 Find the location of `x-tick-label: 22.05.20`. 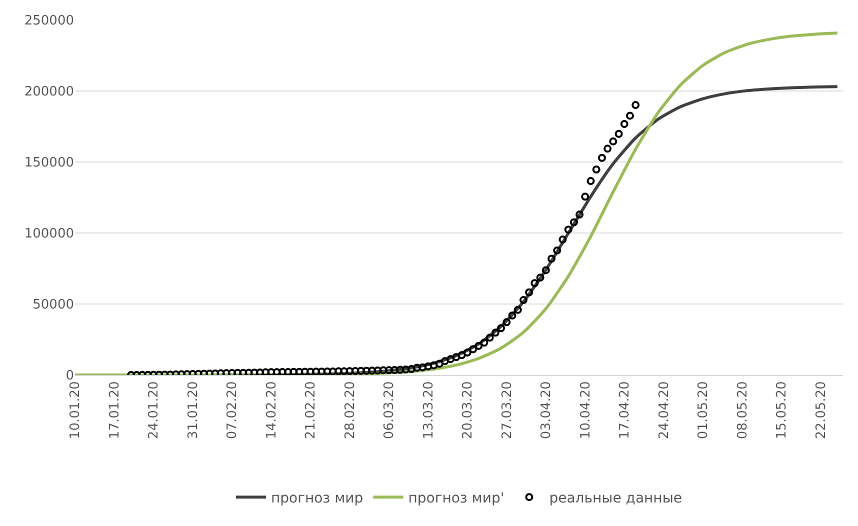

x-tick-label: 22.05.20 is located at coordinates (821, 410).